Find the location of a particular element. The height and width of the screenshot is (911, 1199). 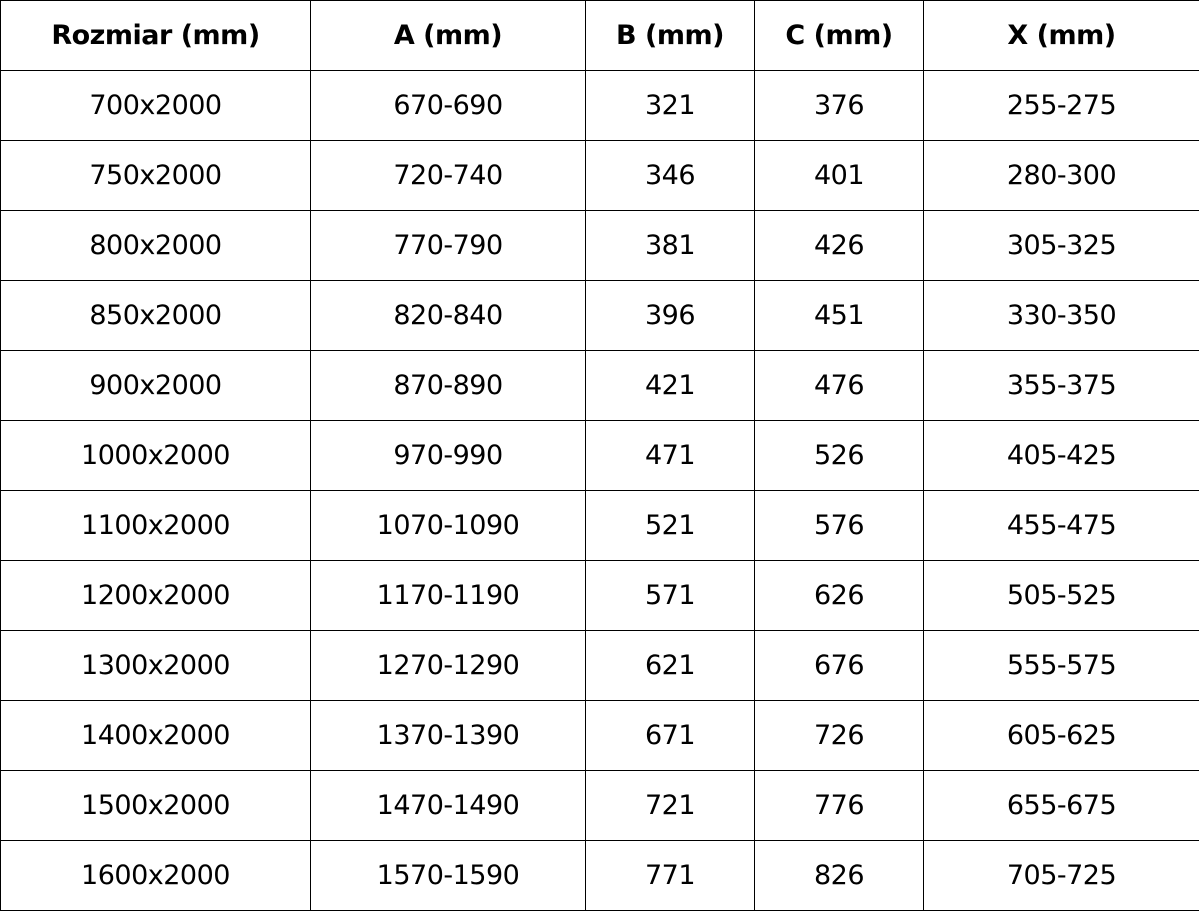

cell-x: 505-525 is located at coordinates (1061, 595).